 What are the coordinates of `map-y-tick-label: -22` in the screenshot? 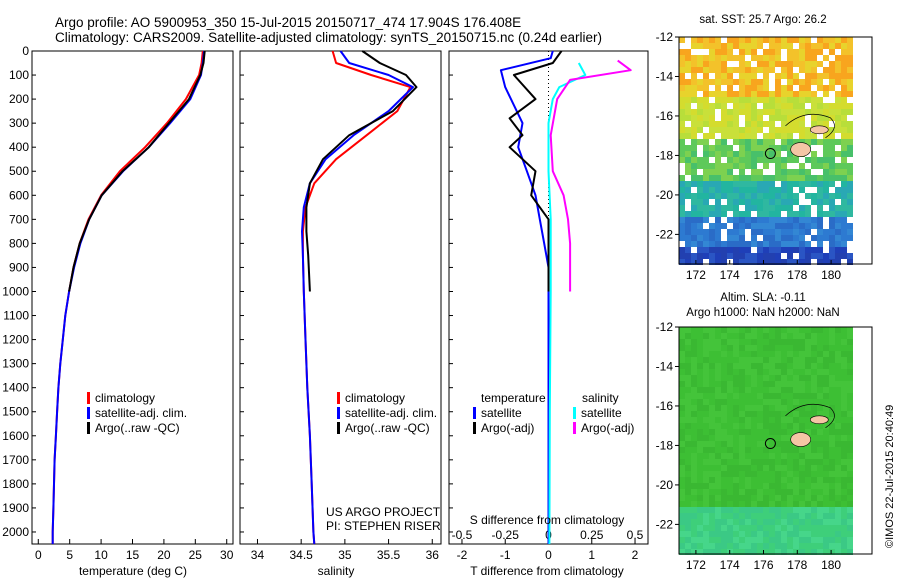 It's located at (665, 524).